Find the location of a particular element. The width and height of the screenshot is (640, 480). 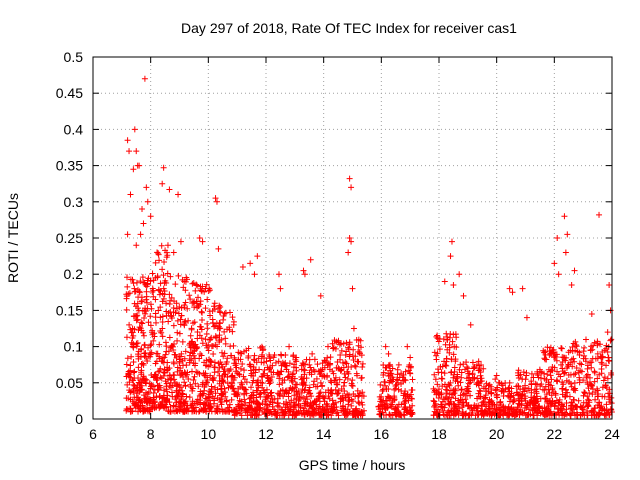

x-tick-label: 24 is located at coordinates (612, 434).